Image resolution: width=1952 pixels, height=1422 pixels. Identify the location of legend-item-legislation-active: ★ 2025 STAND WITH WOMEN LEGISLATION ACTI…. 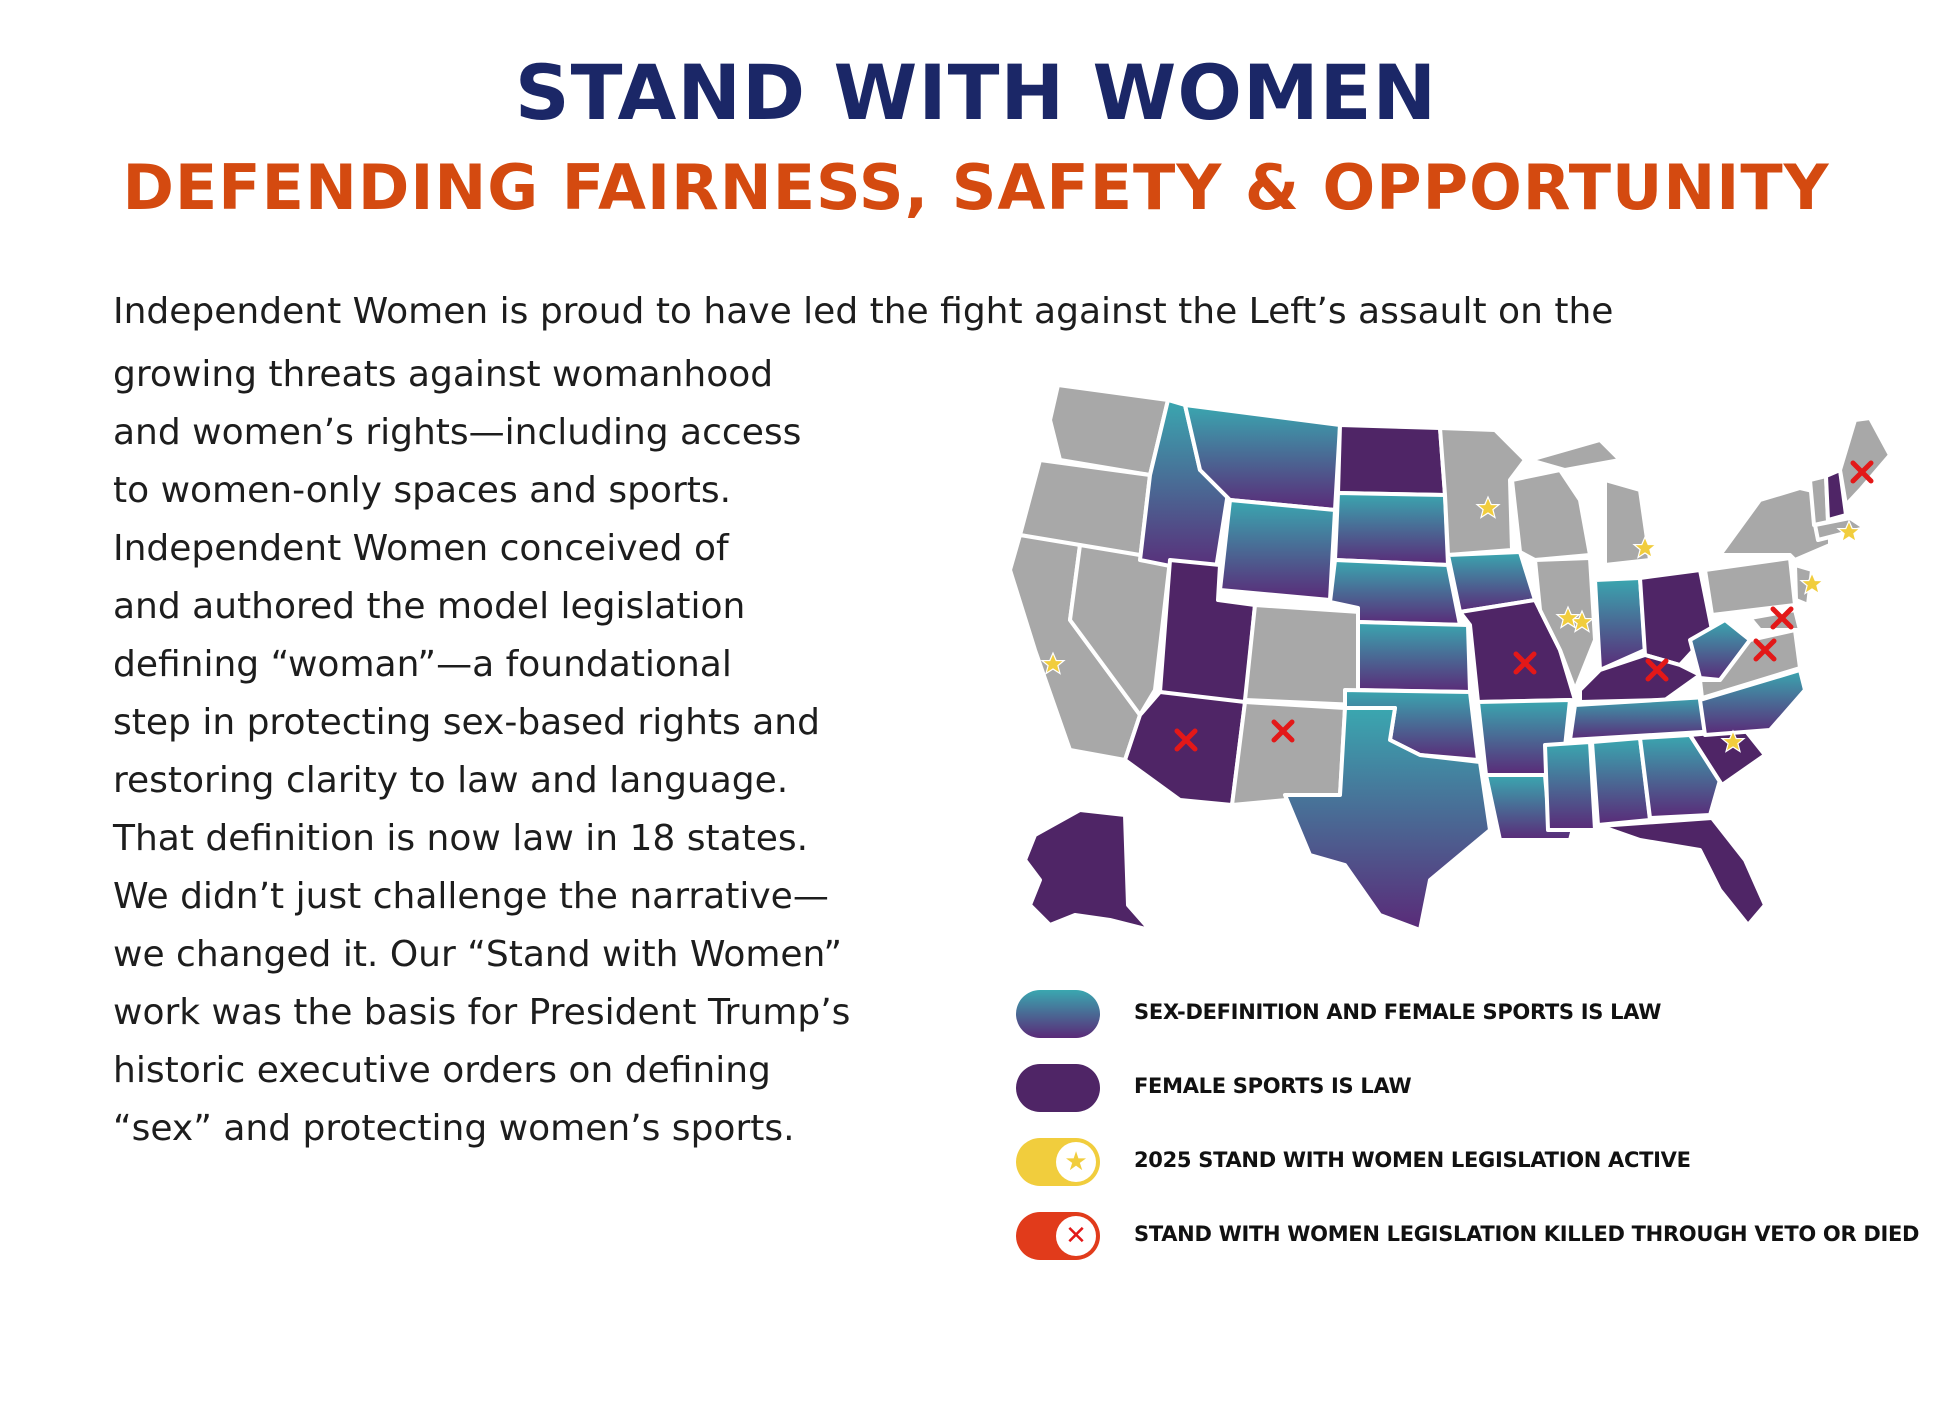
(1436, 1163).